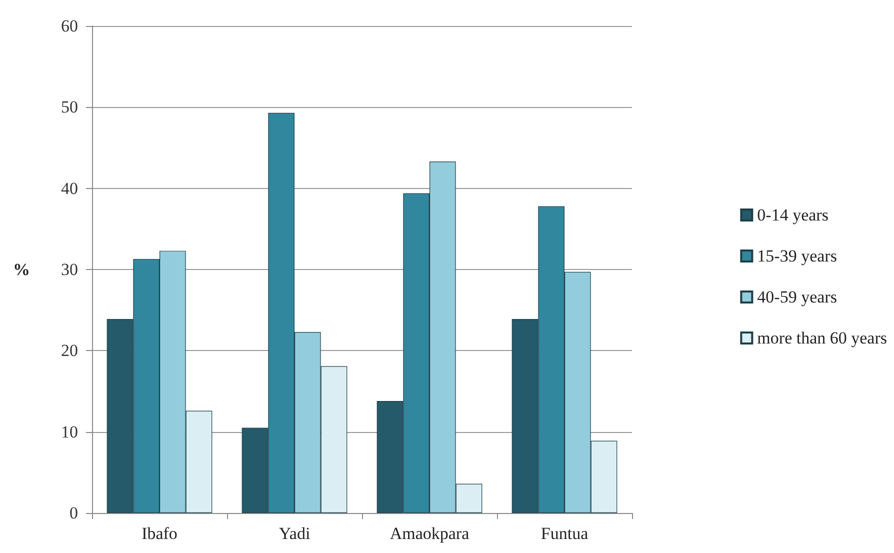 The height and width of the screenshot is (553, 894). Describe the element at coordinates (430, 533) in the screenshot. I see `x-tick-label: Amaokpara` at that location.